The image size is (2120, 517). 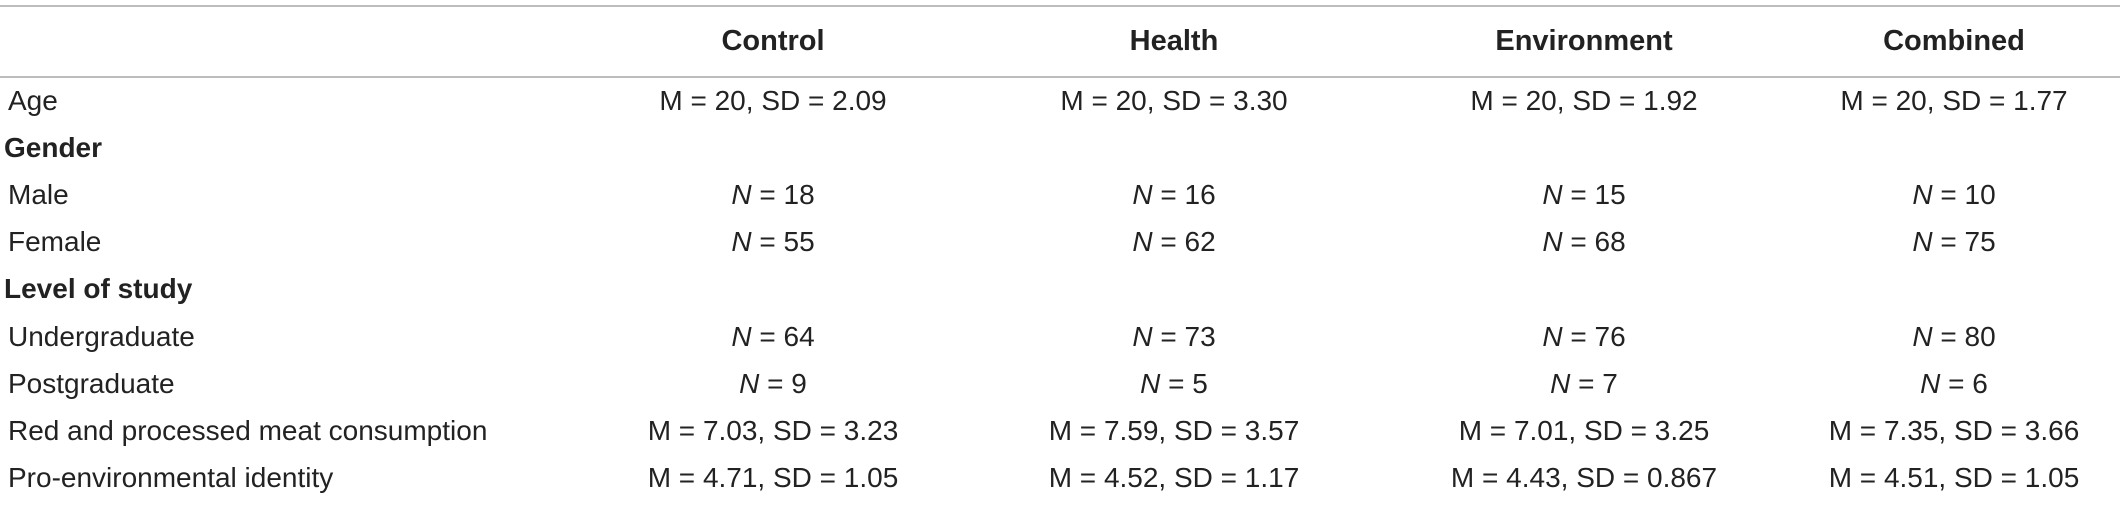 What do you see at coordinates (1968, 242) in the screenshot?
I see `count-value: = 75` at bounding box center [1968, 242].